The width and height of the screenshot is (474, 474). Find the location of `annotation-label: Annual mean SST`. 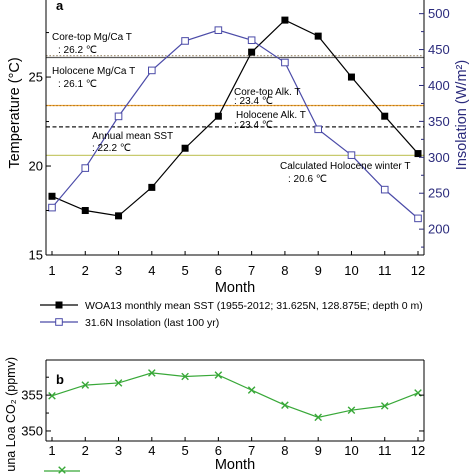

annotation-label: Annual mean SST is located at coordinates (132, 136).